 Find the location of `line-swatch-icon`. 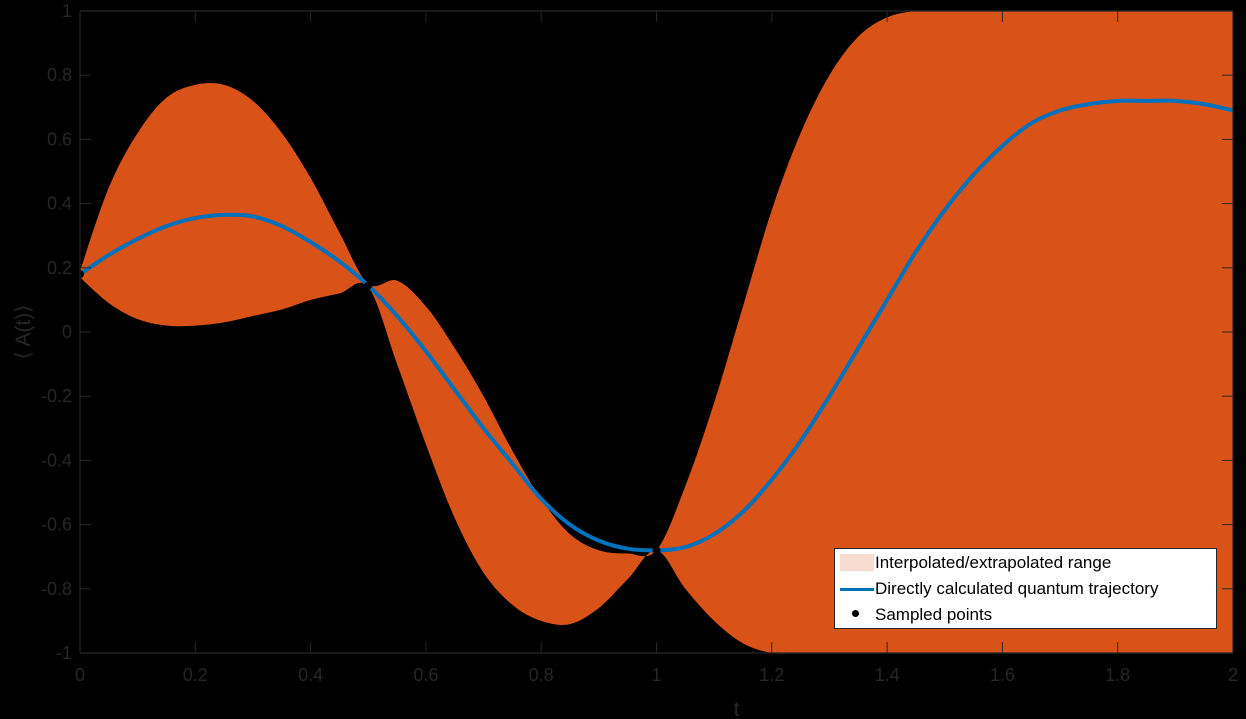

line-swatch-icon is located at coordinates (857, 589).